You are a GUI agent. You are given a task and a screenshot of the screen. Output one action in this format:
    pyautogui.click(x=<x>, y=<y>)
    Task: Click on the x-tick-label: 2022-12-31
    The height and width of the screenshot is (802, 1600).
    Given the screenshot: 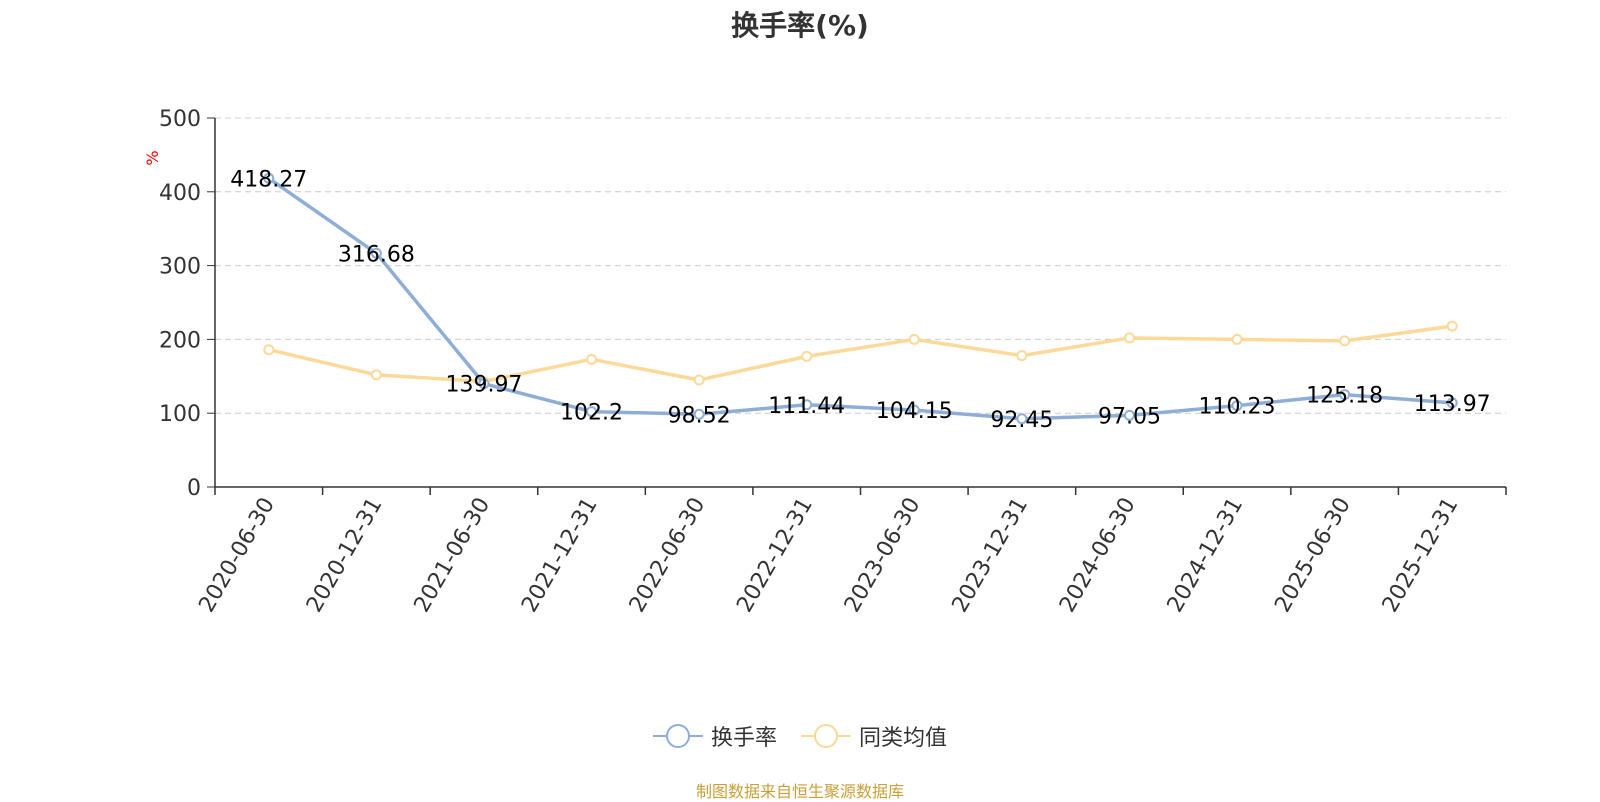 What is the action you would take?
    pyautogui.click(x=775, y=555)
    